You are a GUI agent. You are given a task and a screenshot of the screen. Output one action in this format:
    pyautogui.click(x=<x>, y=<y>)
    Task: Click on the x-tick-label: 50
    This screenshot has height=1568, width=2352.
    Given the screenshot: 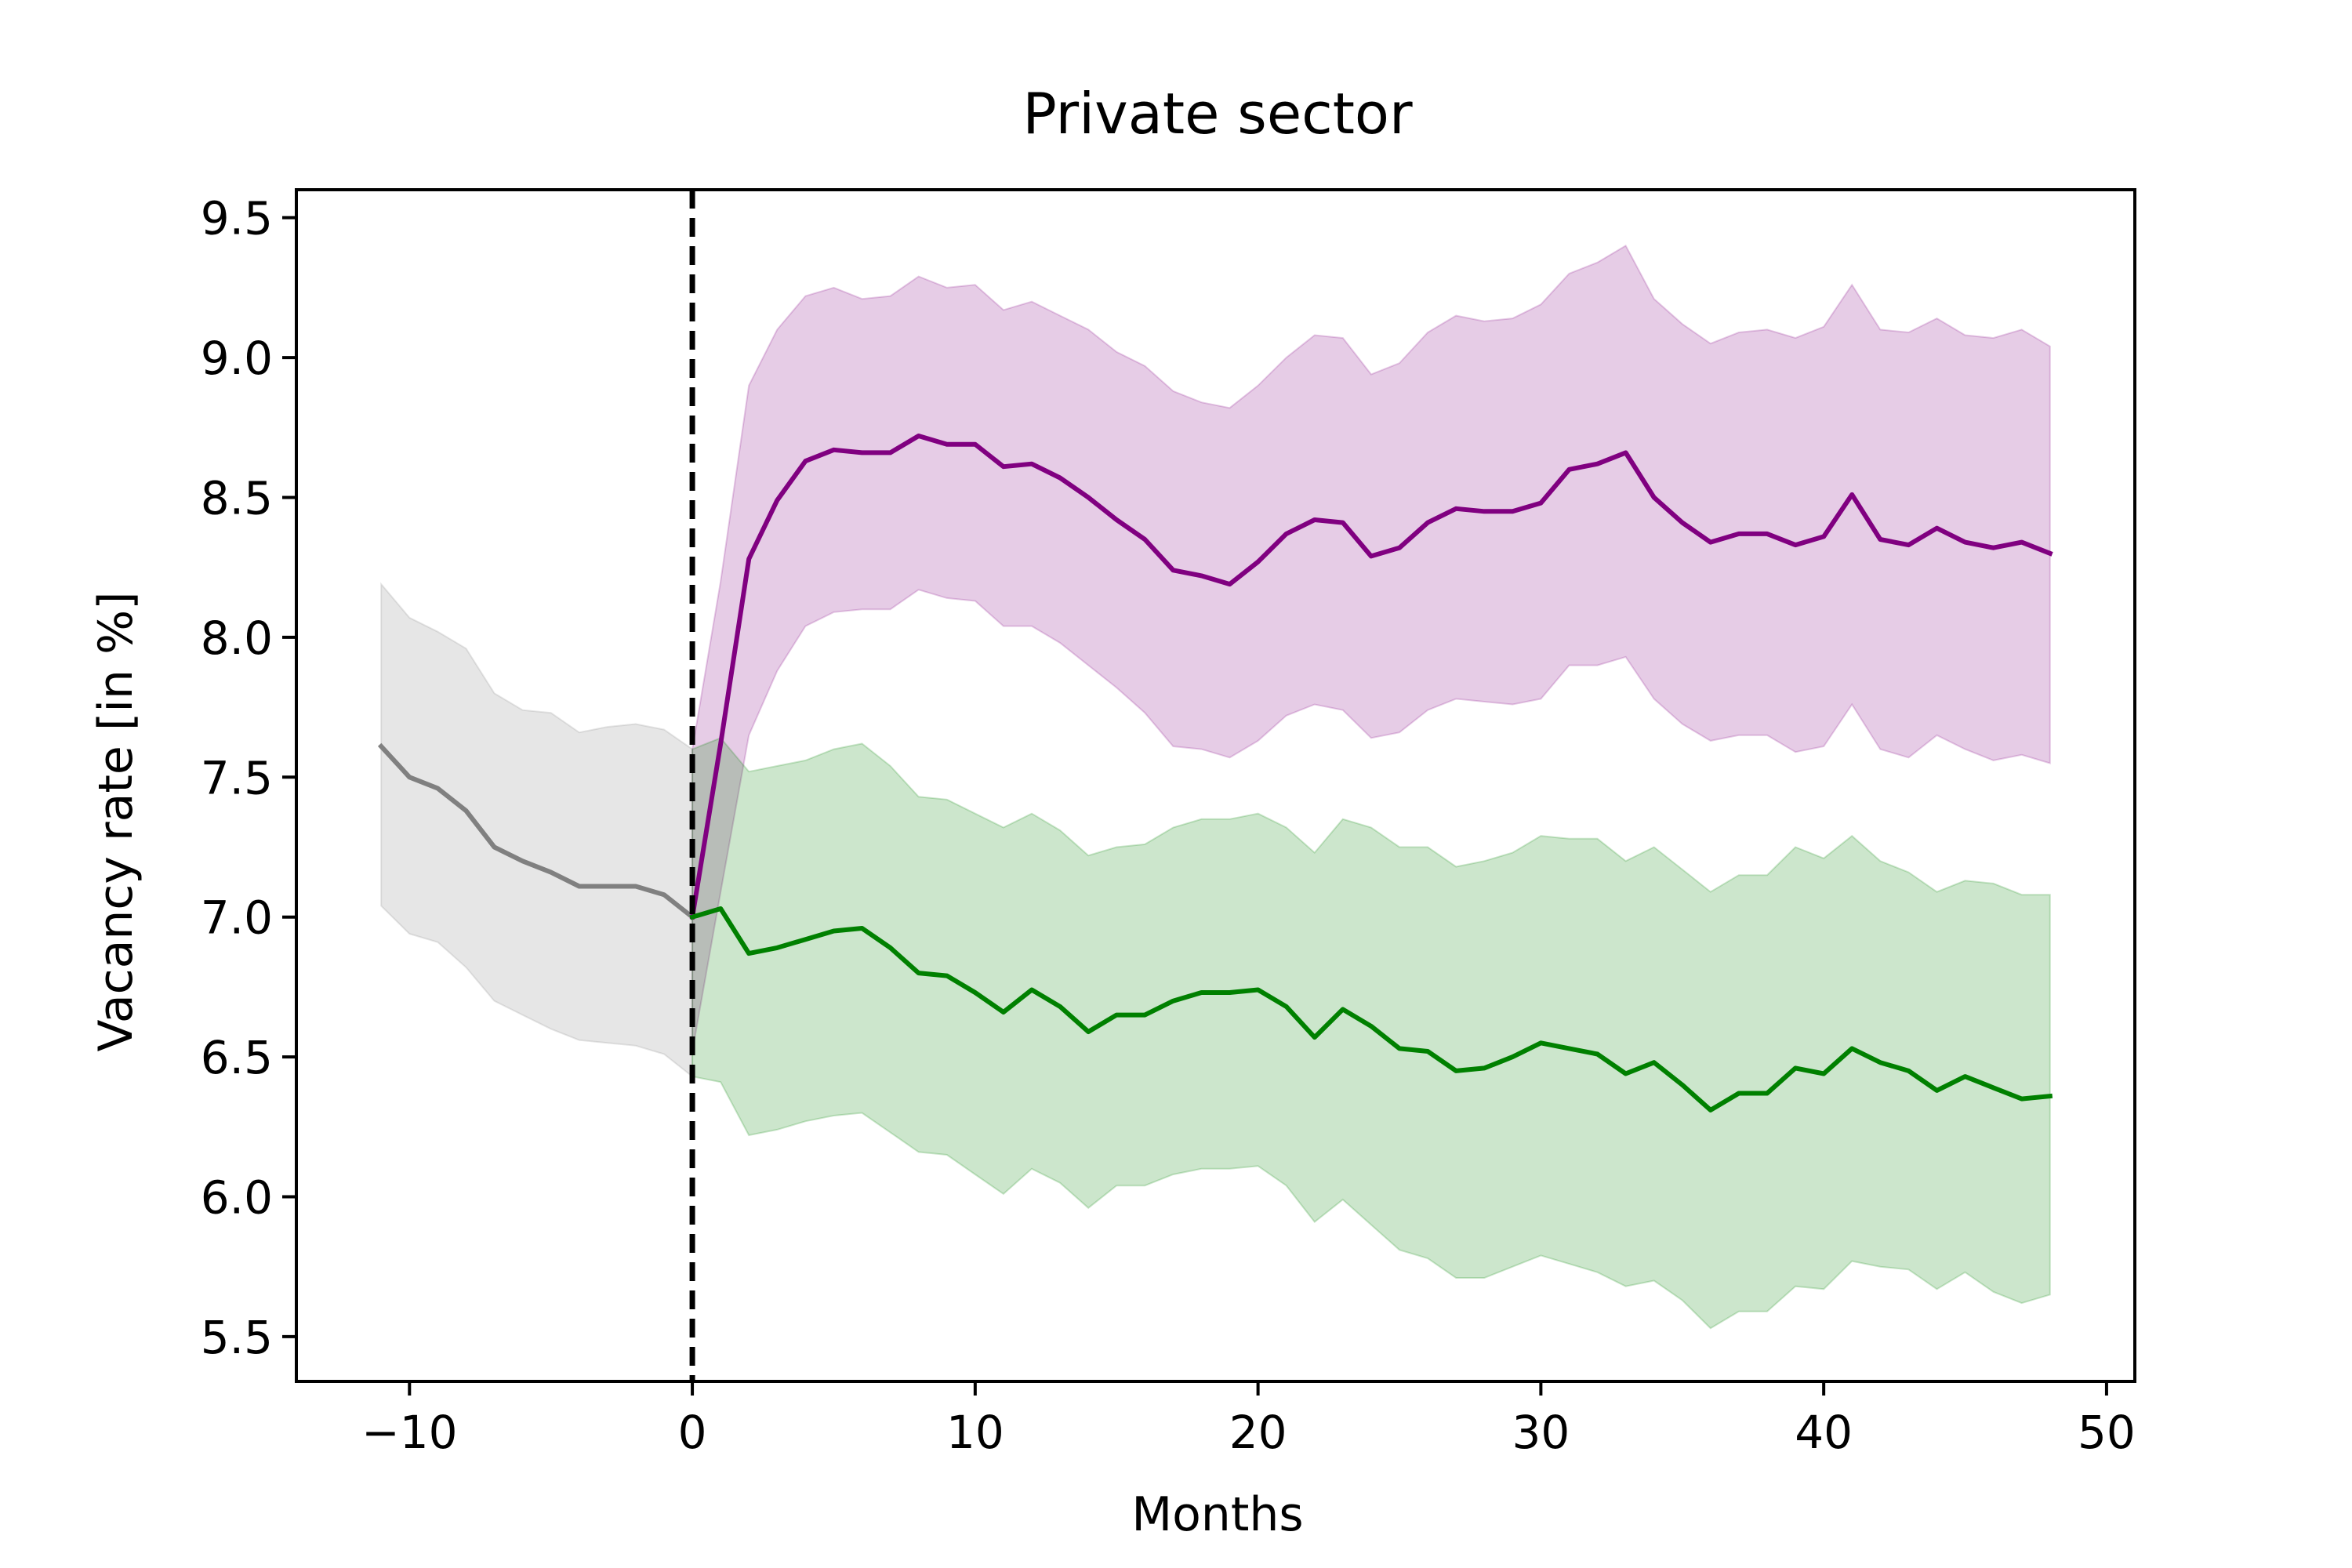 What is the action you would take?
    pyautogui.click(x=2107, y=1432)
    